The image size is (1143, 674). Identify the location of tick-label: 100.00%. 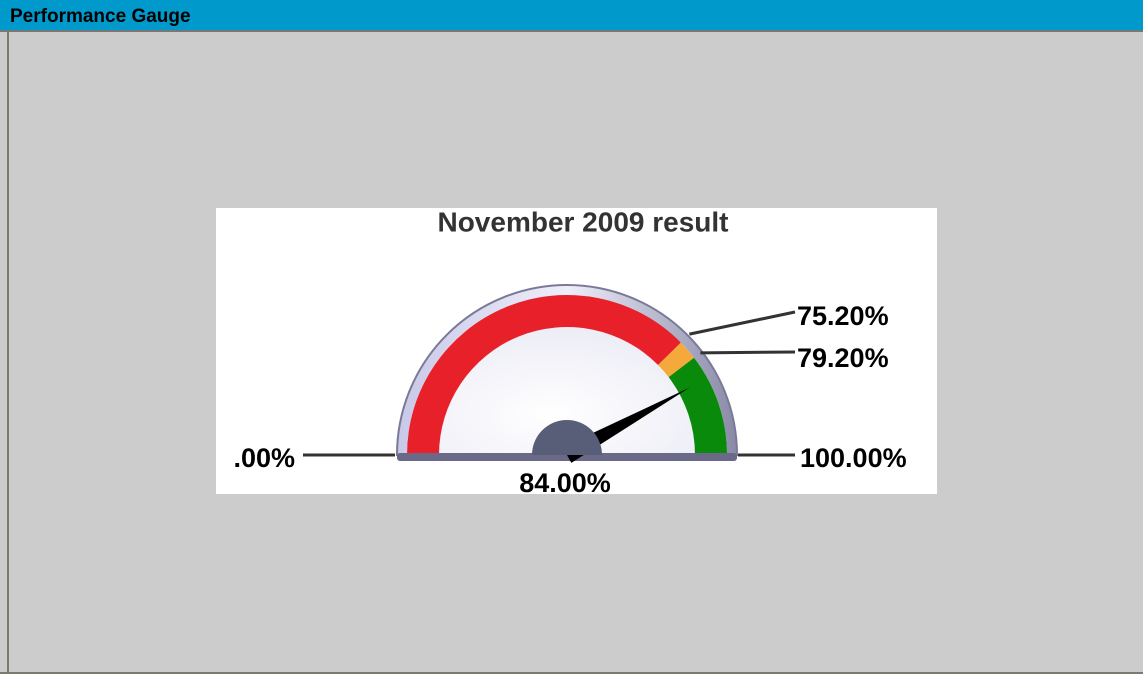
(853, 458).